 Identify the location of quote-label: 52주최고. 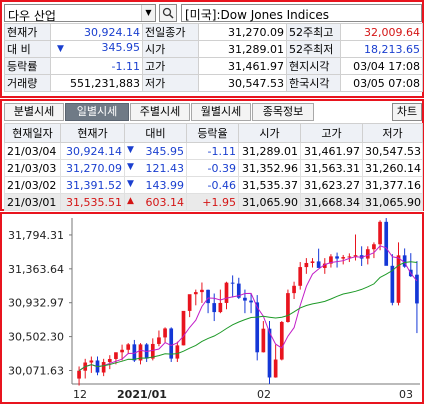
(313, 32).